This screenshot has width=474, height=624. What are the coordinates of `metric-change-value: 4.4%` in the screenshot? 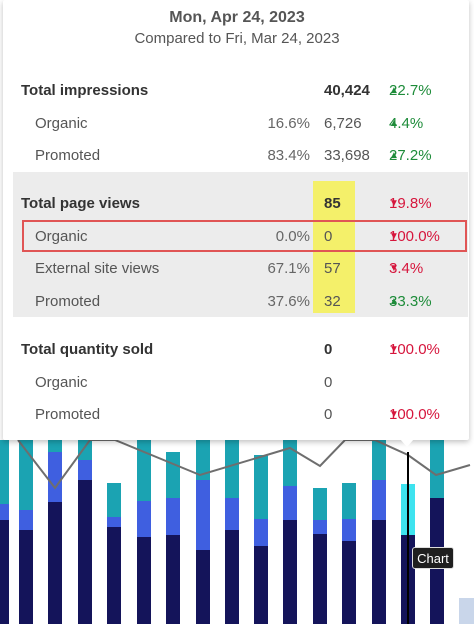 It's located at (406, 123).